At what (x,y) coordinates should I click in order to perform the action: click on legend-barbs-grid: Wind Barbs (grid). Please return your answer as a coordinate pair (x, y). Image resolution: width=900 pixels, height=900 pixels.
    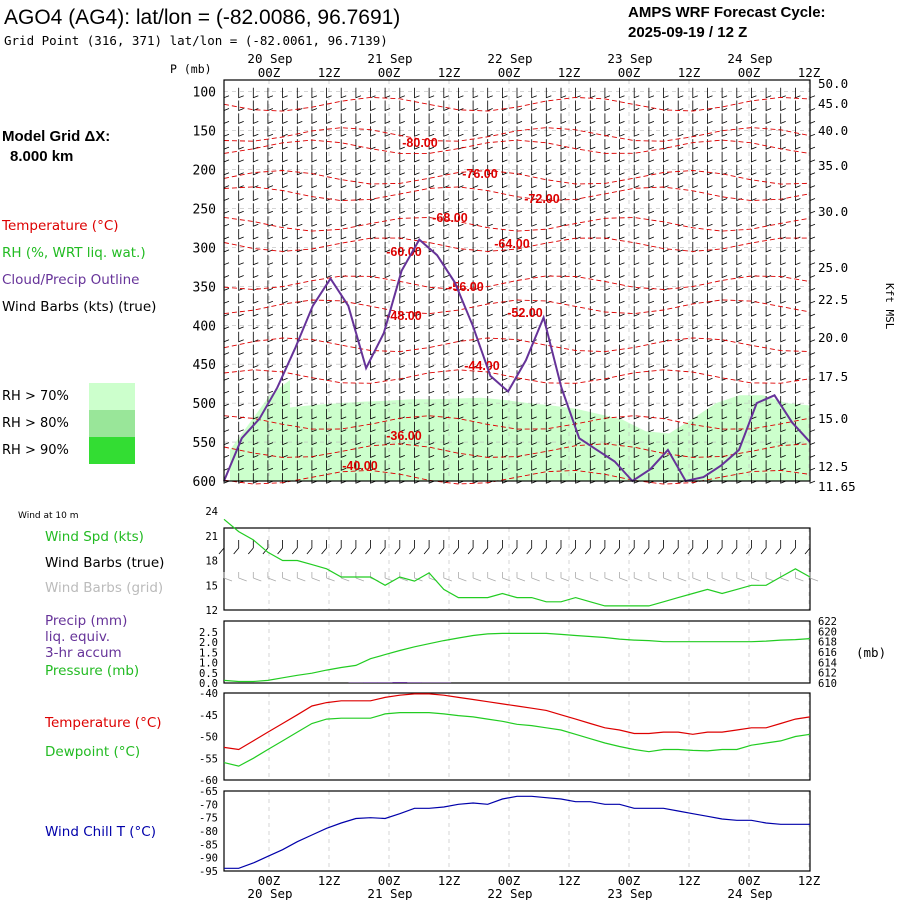
    Looking at the image, I should click on (104, 588).